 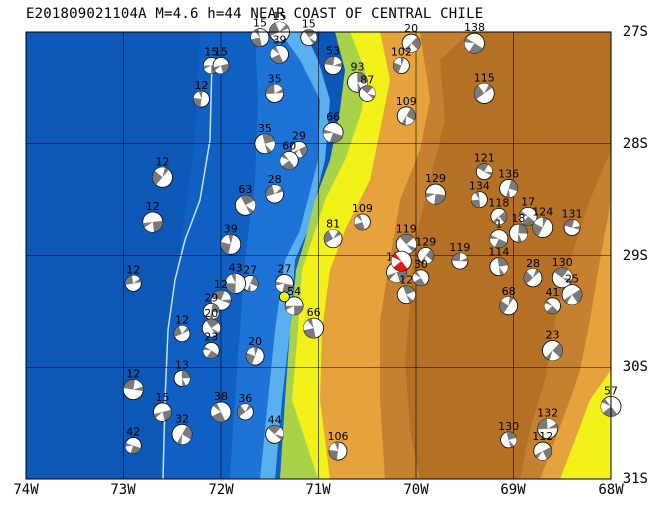 I want to click on lat-label-31s: 31S, so click(x=635, y=479).